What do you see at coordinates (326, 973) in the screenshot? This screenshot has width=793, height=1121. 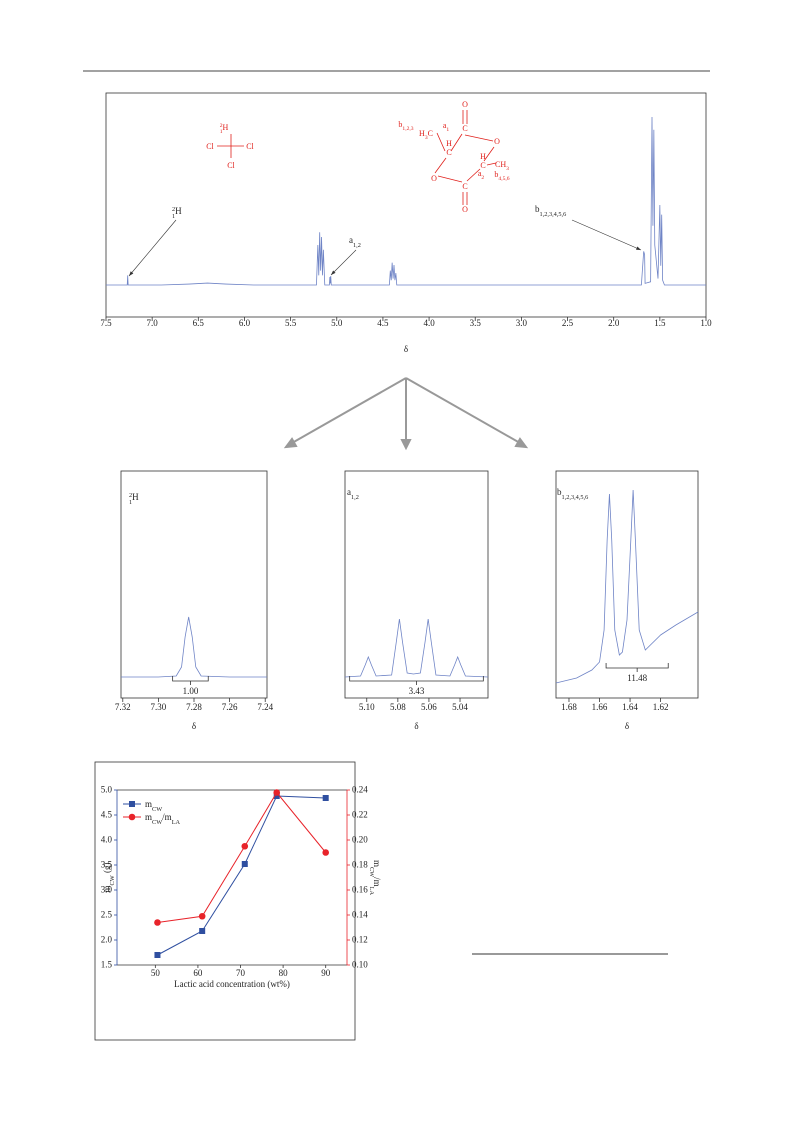 I see `x-tick-label: 90` at bounding box center [326, 973].